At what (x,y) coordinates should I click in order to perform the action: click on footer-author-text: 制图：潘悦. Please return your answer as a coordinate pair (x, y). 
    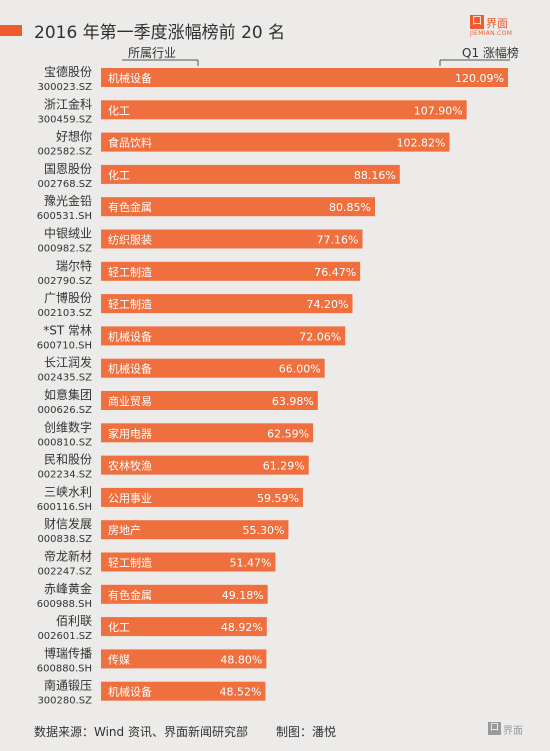
    Looking at the image, I should click on (305, 732).